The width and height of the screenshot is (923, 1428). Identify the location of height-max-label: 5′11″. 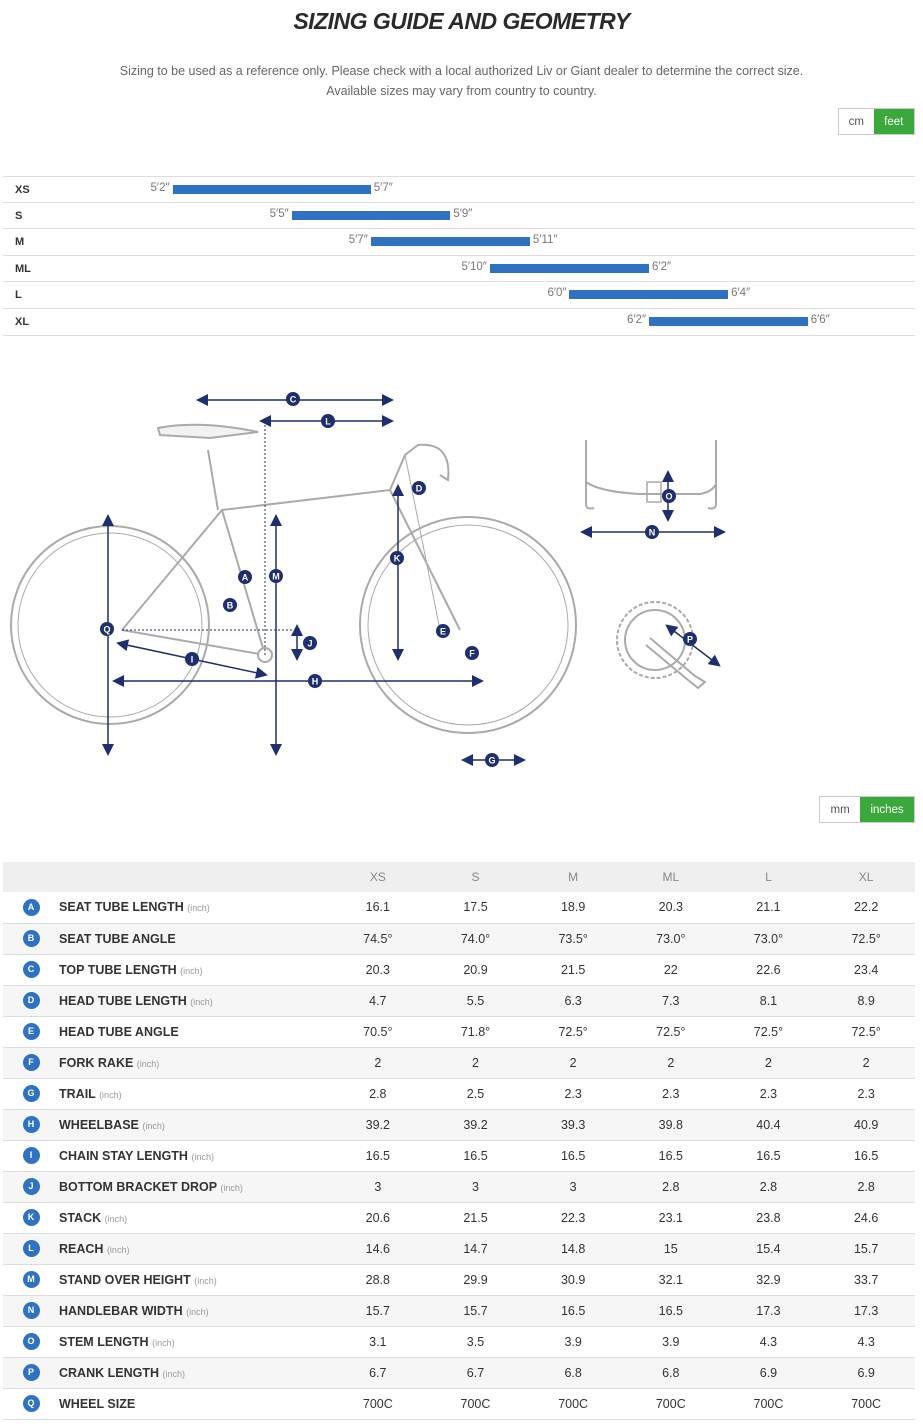
(545, 240).